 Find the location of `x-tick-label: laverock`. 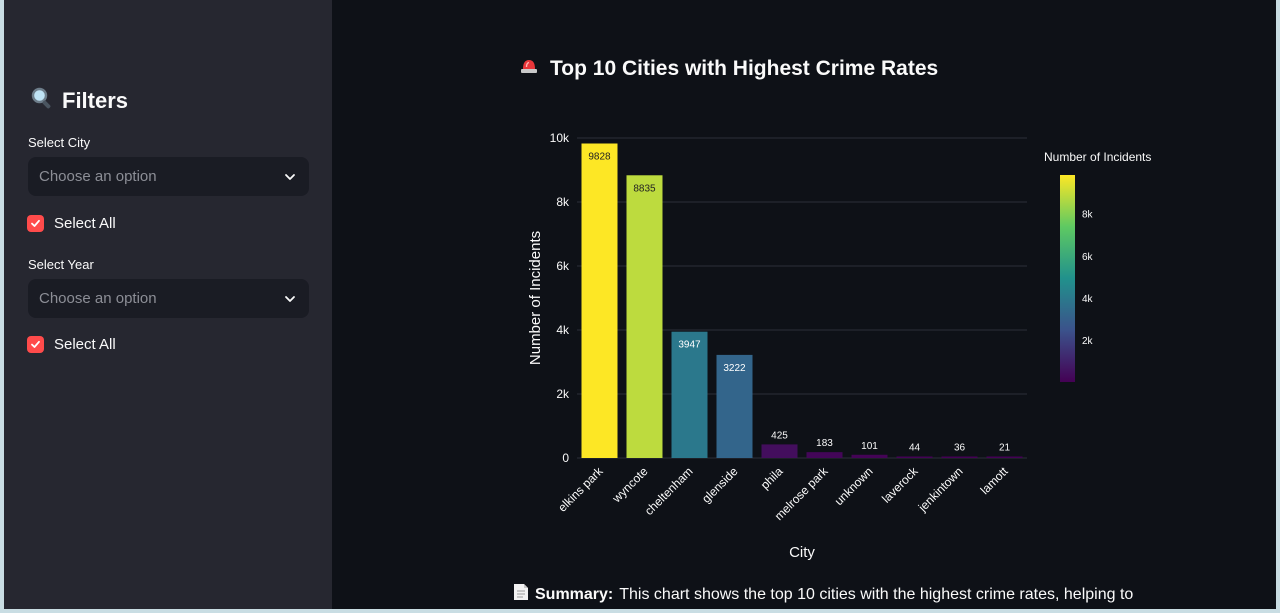

x-tick-label: laverock is located at coordinates (900, 485).